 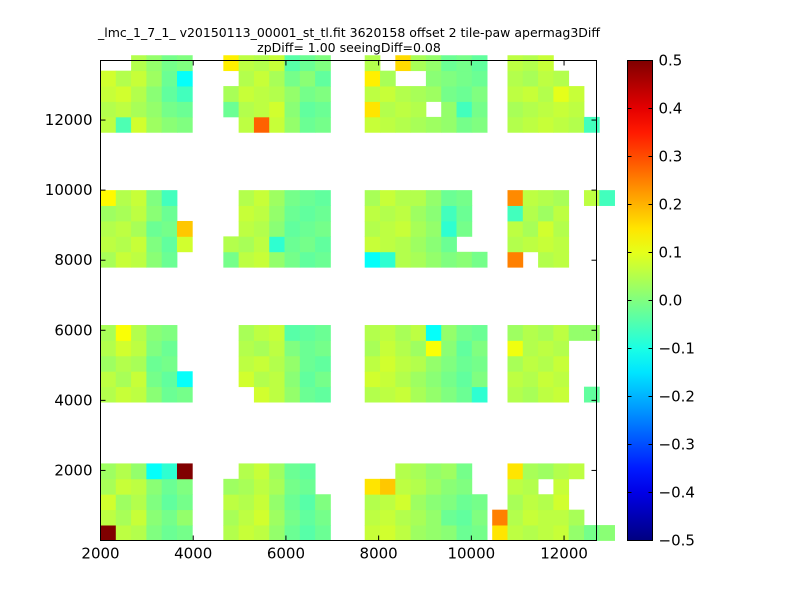 What do you see at coordinates (677, 493) in the screenshot?
I see `colorbar-tick-label: −0.4` at bounding box center [677, 493].